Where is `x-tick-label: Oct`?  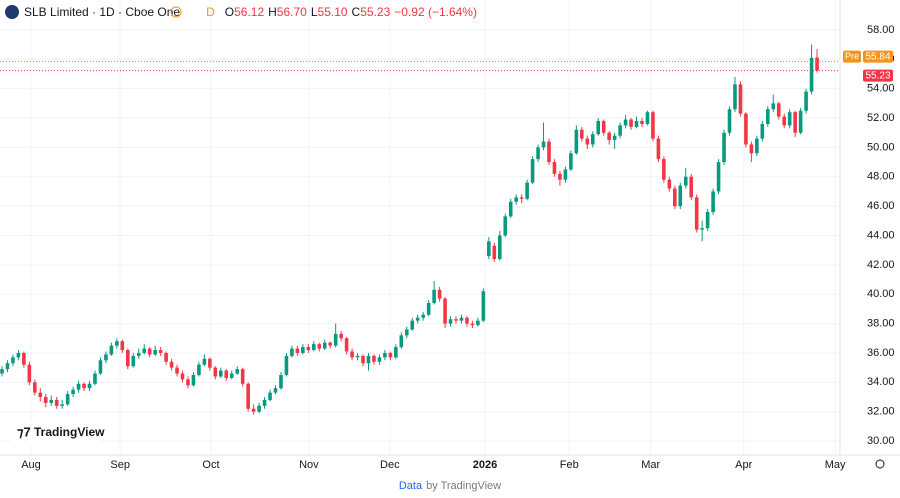 x-tick-label: Oct is located at coordinates (210, 465).